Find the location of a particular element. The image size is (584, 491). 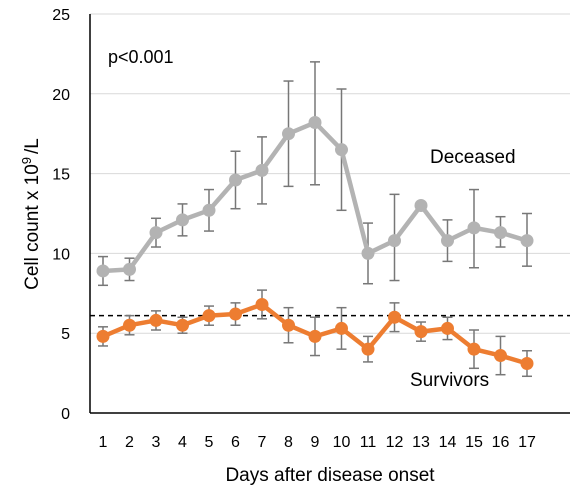

y-tick-label: 10 is located at coordinates (61, 254).